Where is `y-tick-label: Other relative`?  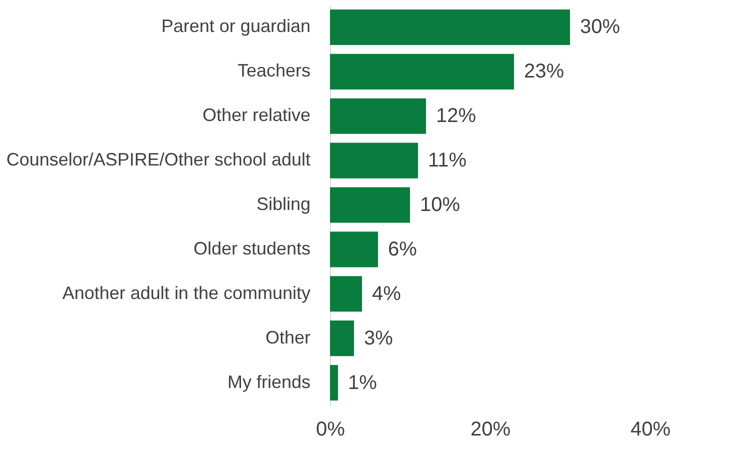 y-tick-label: Other relative is located at coordinates (256, 115).